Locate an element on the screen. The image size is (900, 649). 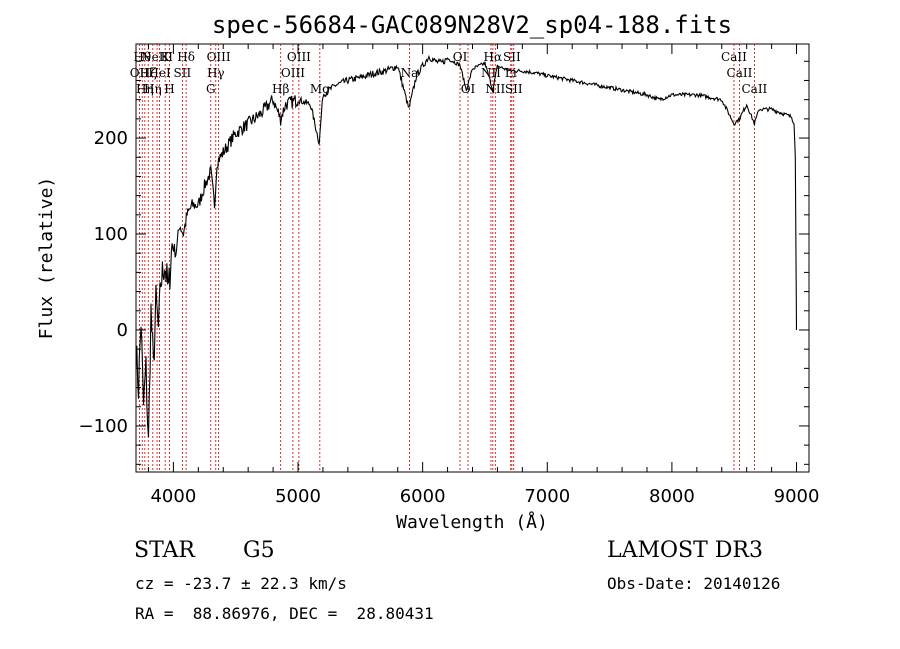
y-tick-label: −100 is located at coordinates (103, 426).